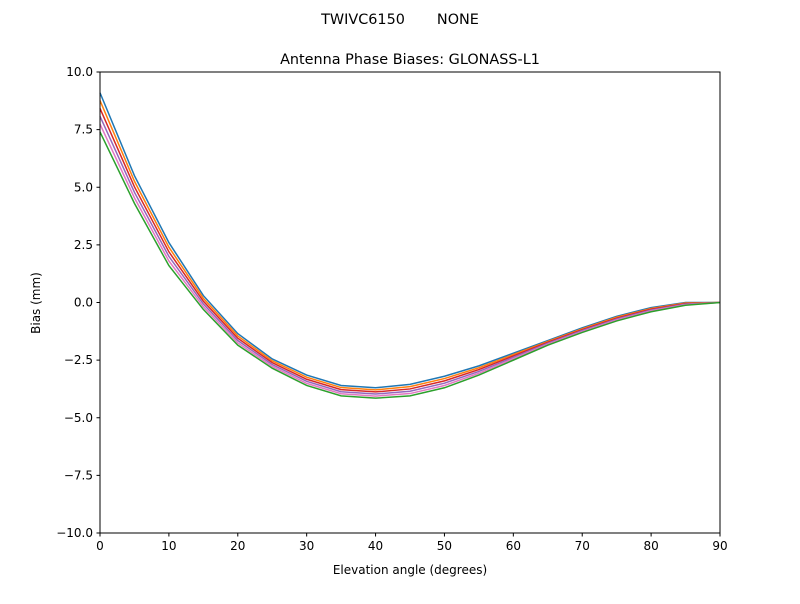 Image resolution: width=800 pixels, height=604 pixels. What do you see at coordinates (375, 546) in the screenshot?
I see `x-tick-label: 40` at bounding box center [375, 546].